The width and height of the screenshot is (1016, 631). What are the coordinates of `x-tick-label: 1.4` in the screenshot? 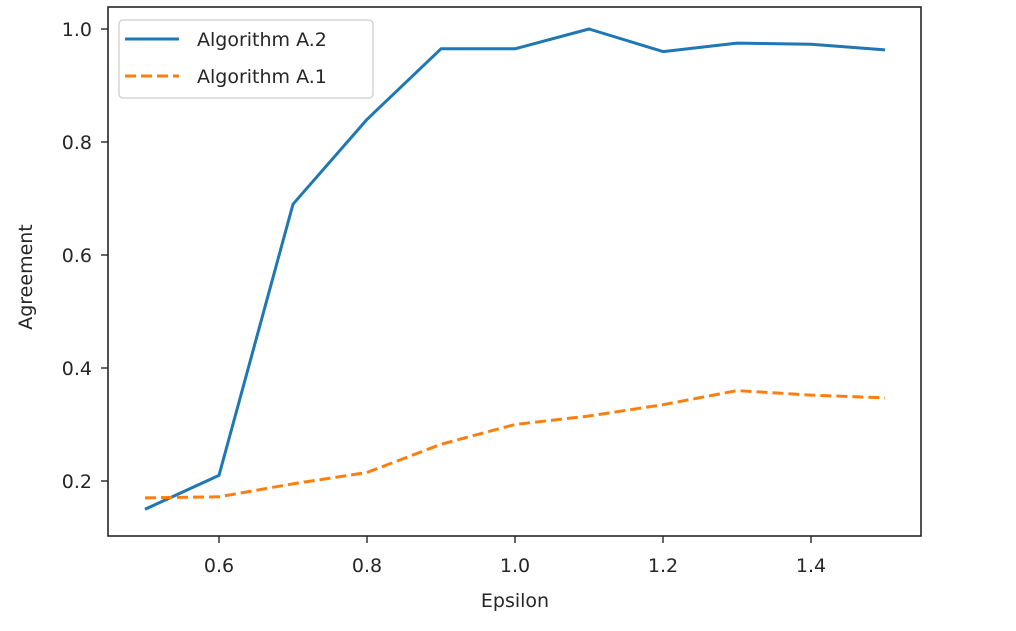 It's located at (811, 566).